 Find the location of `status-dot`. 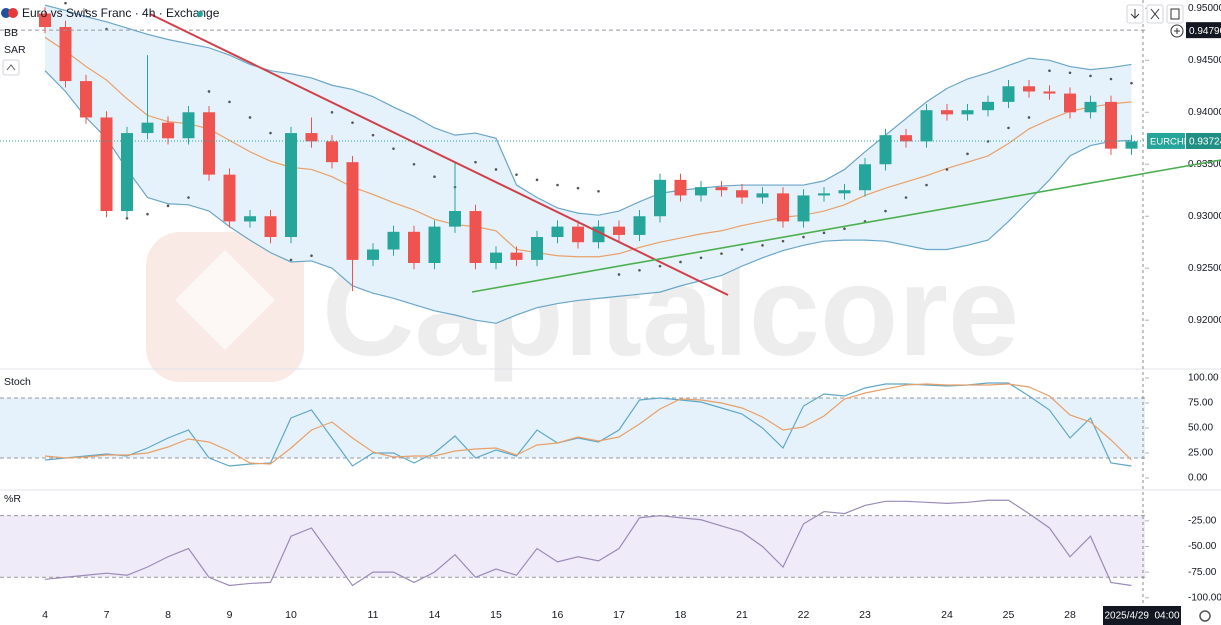

status-dot is located at coordinates (200, 14).